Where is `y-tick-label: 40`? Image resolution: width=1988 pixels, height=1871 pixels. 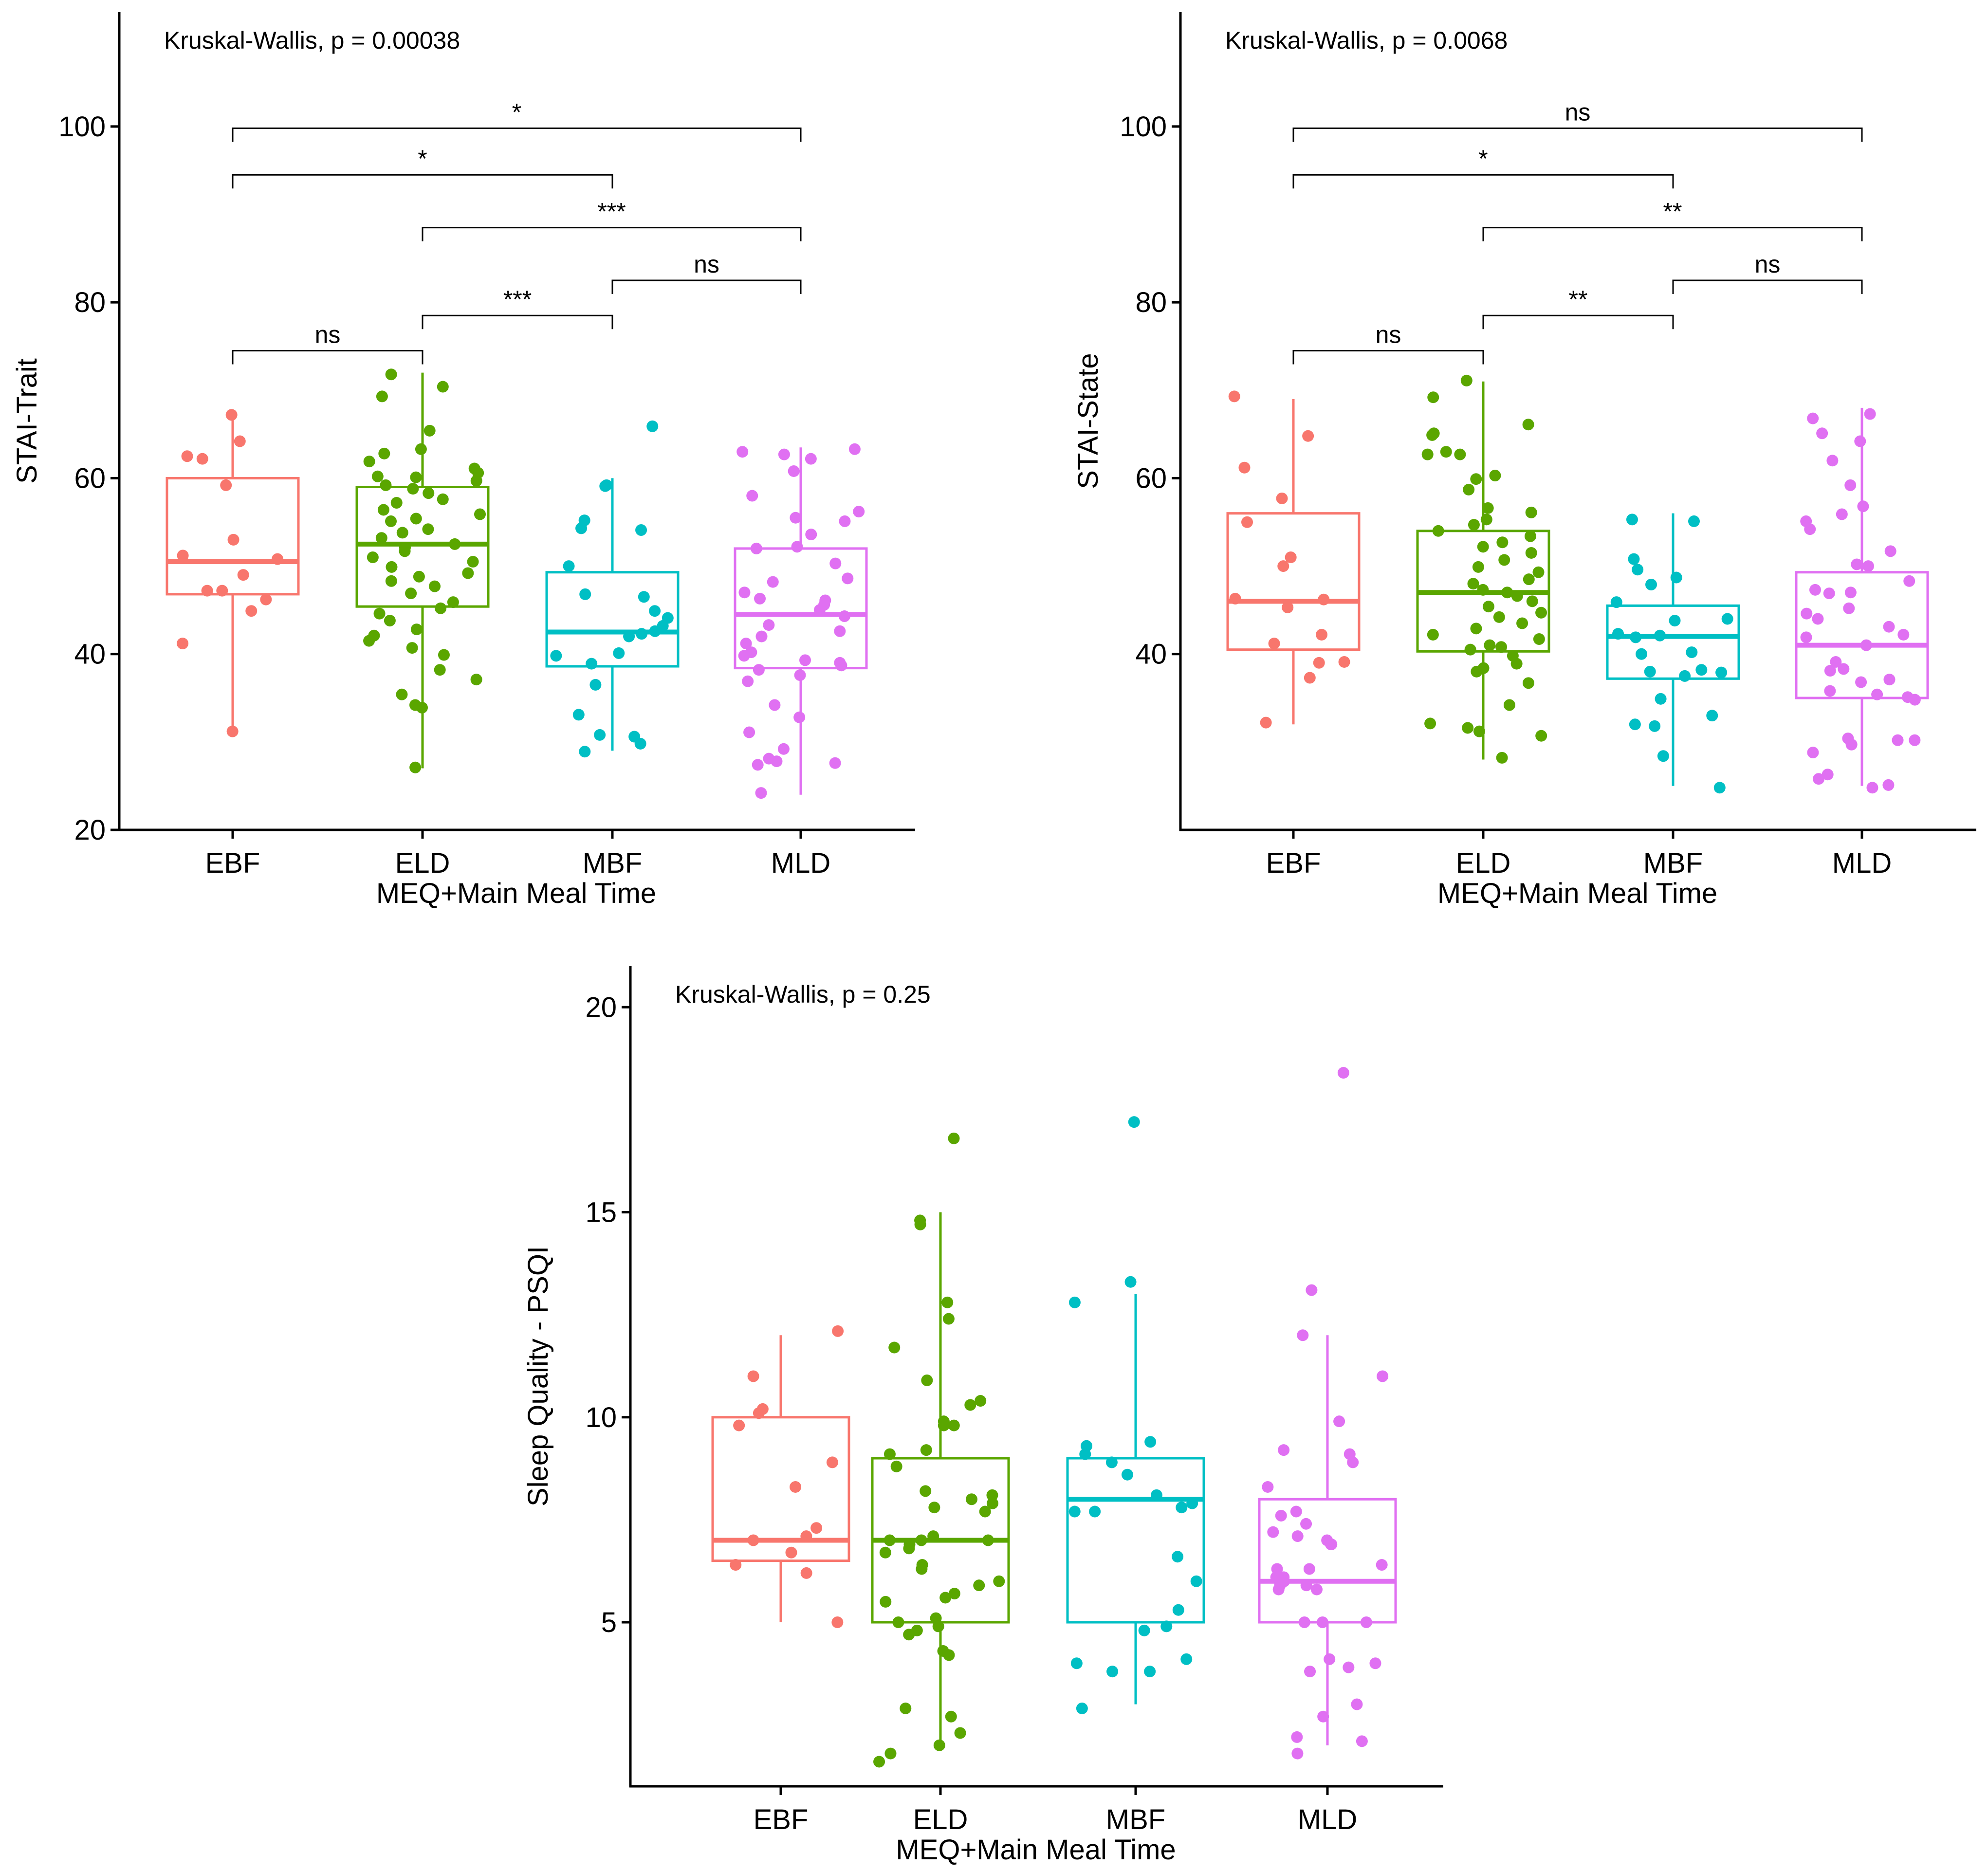 y-tick-label: 40 is located at coordinates (90, 654).